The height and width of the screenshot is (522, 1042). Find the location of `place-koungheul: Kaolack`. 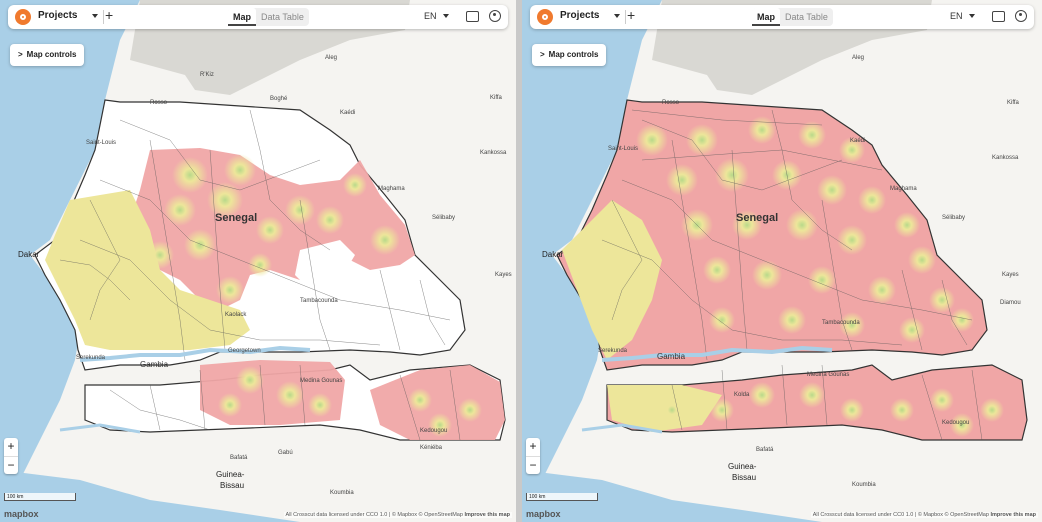

place-koungheul: Kaolack is located at coordinates (236, 315).